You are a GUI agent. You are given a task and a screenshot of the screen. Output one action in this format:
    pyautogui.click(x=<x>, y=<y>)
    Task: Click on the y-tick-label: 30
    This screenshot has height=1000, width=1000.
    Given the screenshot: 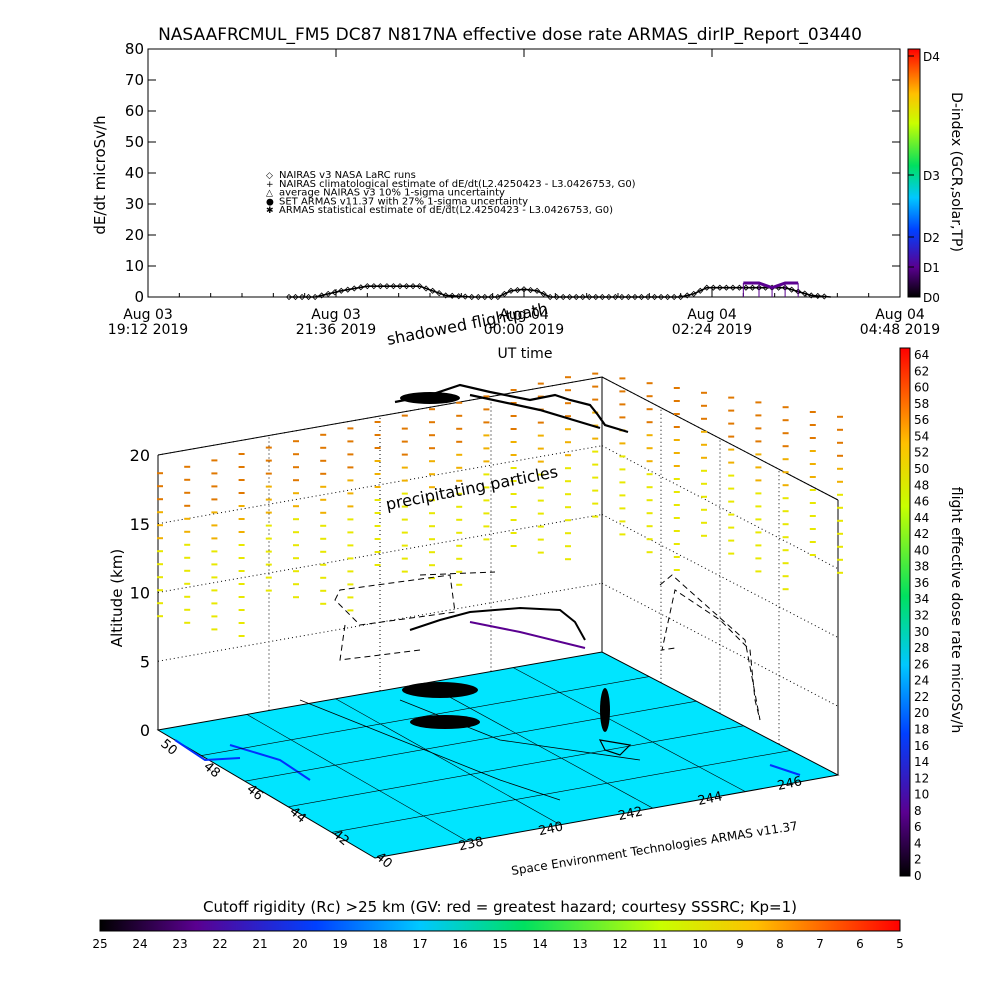 What is the action you would take?
    pyautogui.click(x=134, y=204)
    